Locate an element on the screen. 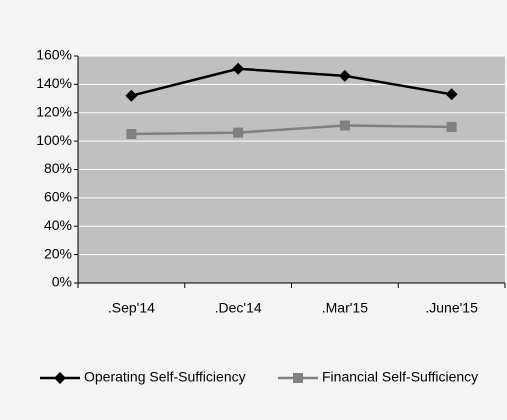 The image size is (507, 420). x-tick-label: .Sep'14 is located at coordinates (131, 308).